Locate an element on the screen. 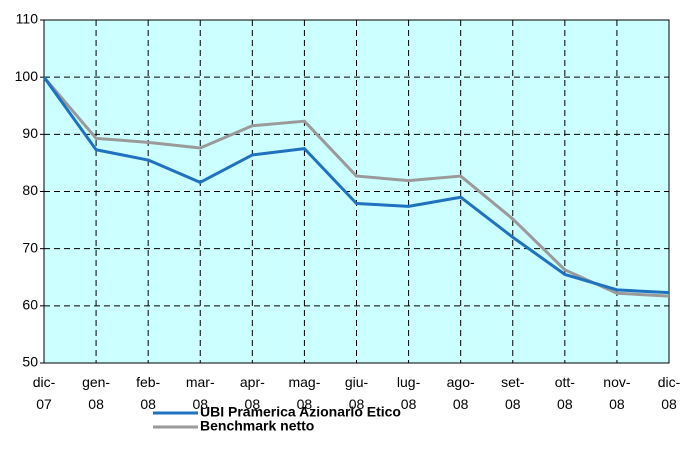 Image resolution: width=683 pixels, height=467 pixels. x-tick-label: apr- 08 is located at coordinates (252, 393).